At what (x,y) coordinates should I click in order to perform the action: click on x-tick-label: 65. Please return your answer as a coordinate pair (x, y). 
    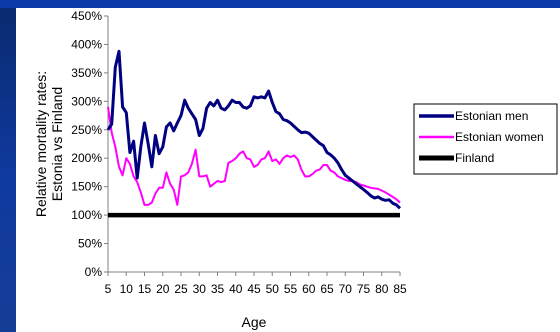
    Looking at the image, I should click on (327, 289).